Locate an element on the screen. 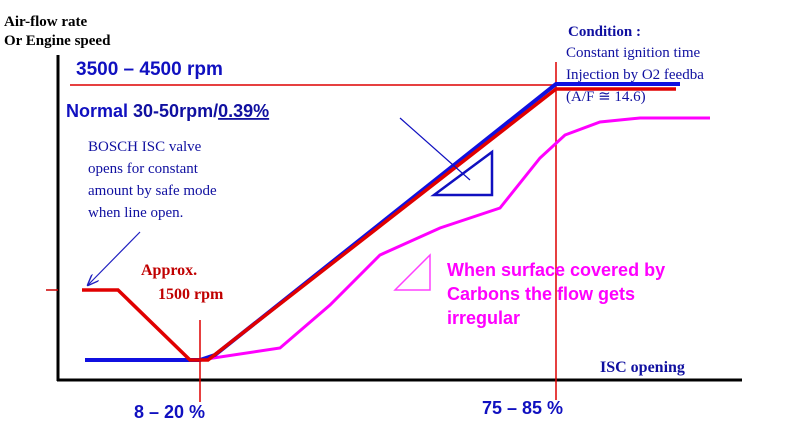  normal-label: Normal 30-50rpm/0.39% is located at coordinates (167, 111).